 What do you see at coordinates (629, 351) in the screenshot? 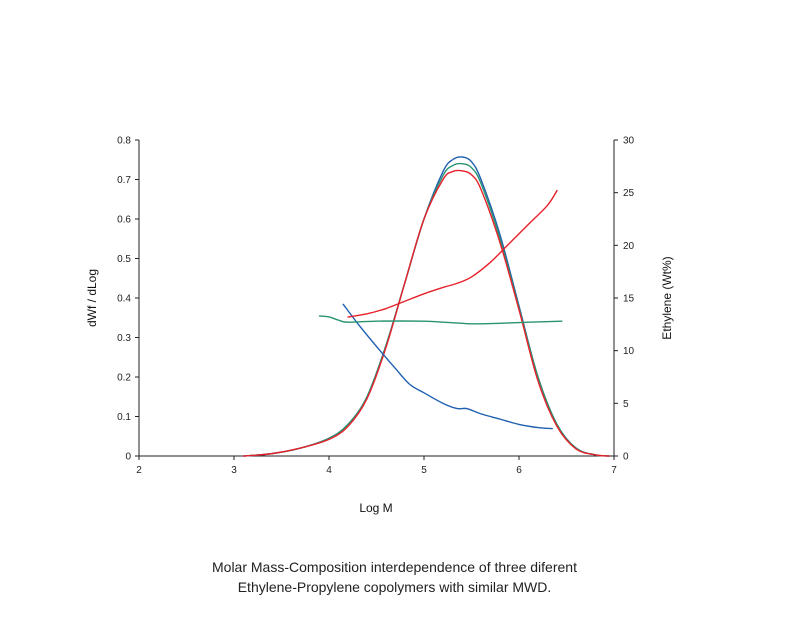
I see `y-right-tick-label: 10` at bounding box center [629, 351].